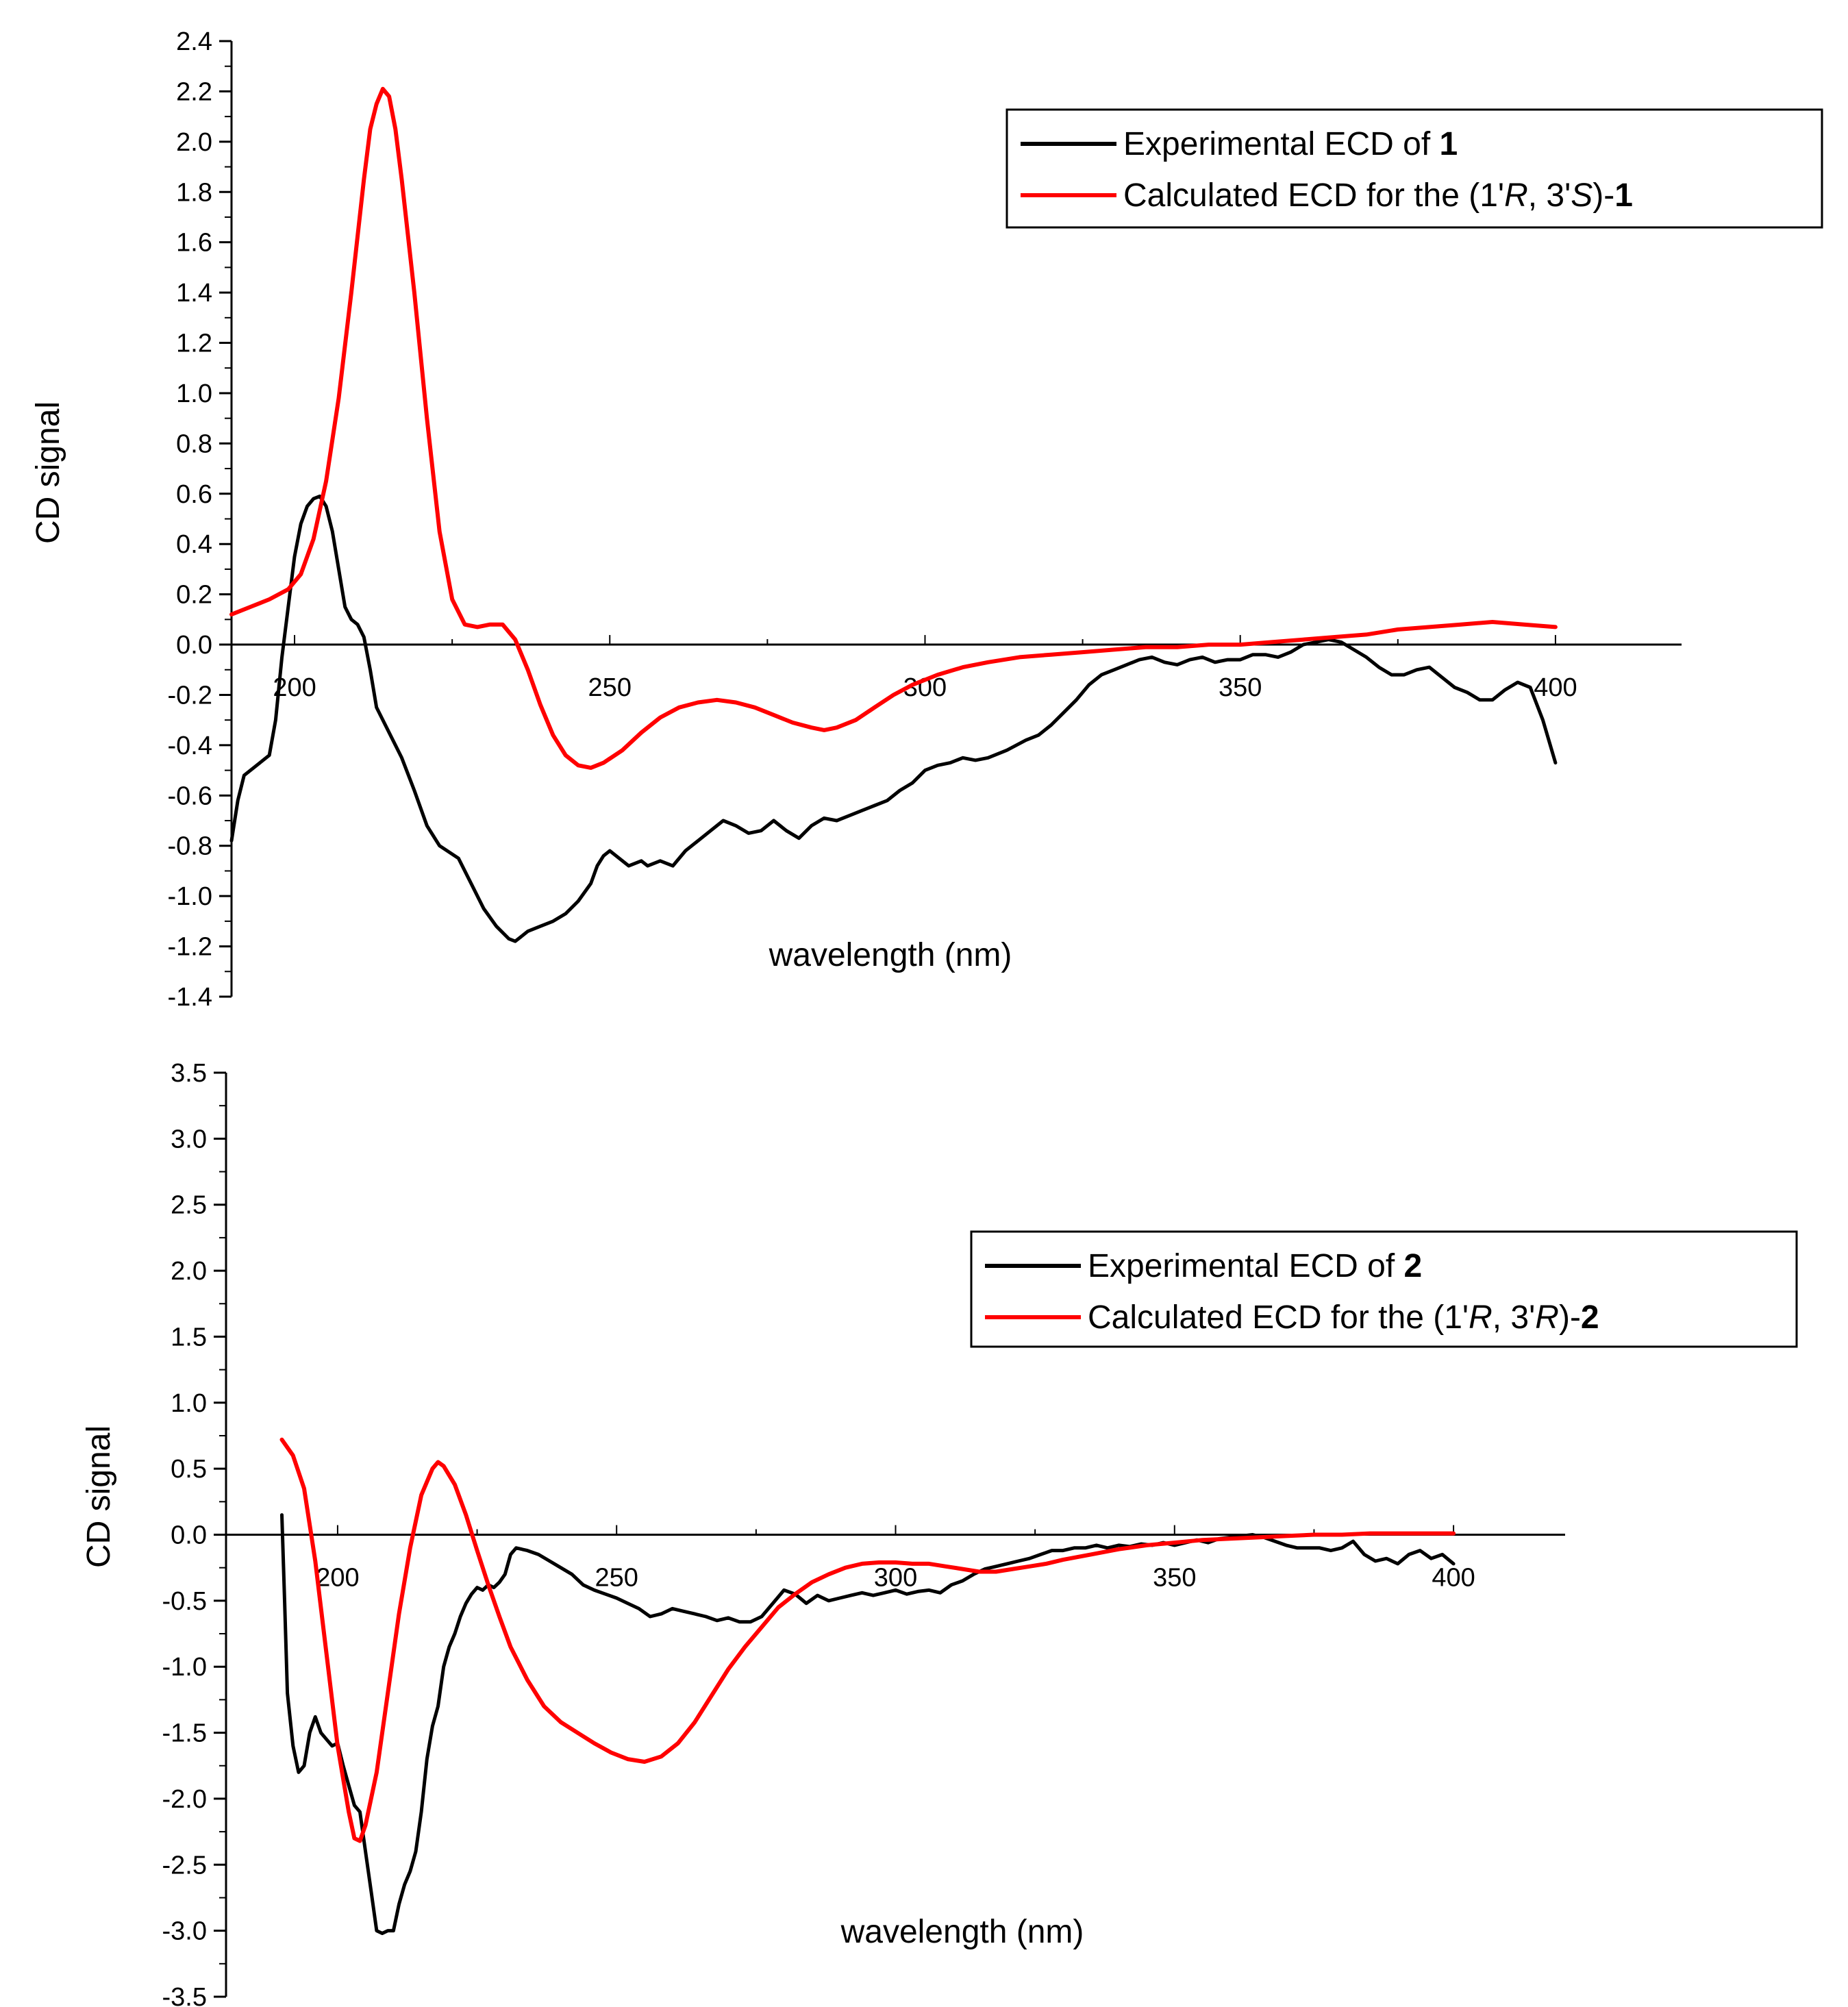 This screenshot has width=1848, height=2007. What do you see at coordinates (184, 1733) in the screenshot?
I see `chart-2-y-tick-label: -1.5` at bounding box center [184, 1733].